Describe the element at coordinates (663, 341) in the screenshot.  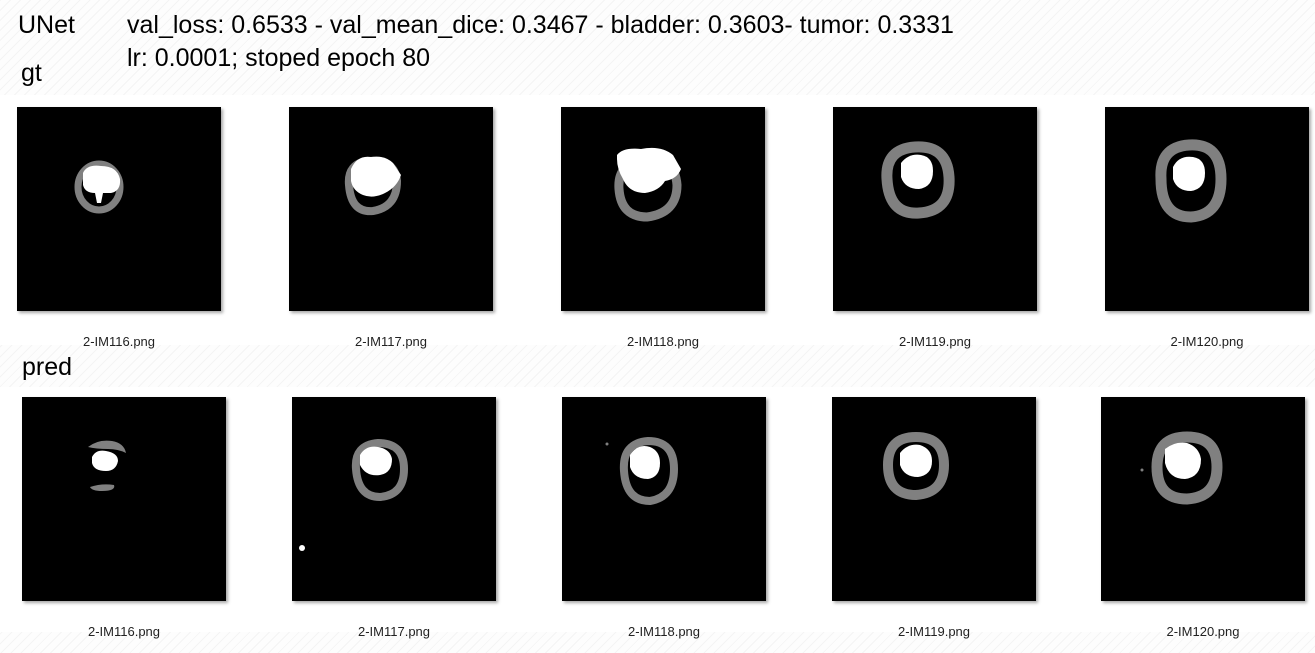
I see `gt-filename-3: 2-IM118.png` at that location.